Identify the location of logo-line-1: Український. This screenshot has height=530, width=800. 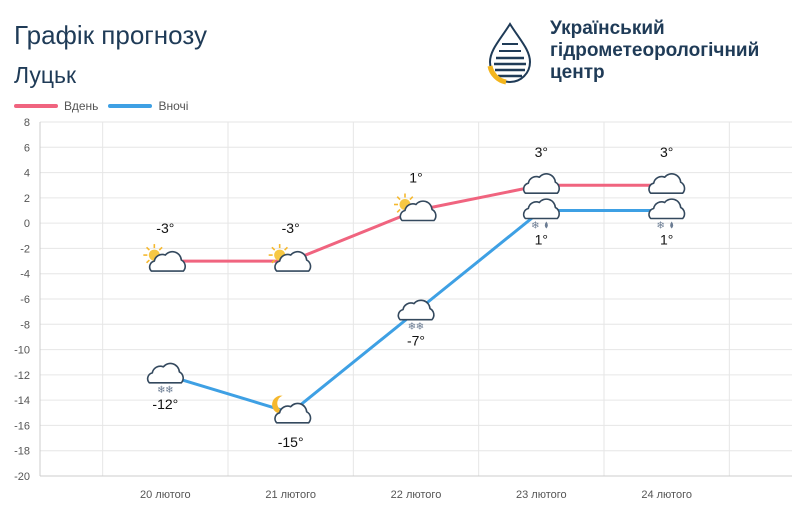
(607, 28).